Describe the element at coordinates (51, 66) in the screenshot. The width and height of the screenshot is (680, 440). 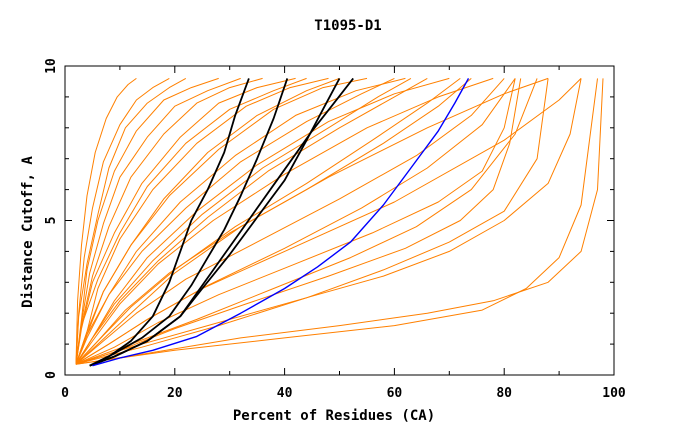
I see `y-tick-label: 10` at that location.